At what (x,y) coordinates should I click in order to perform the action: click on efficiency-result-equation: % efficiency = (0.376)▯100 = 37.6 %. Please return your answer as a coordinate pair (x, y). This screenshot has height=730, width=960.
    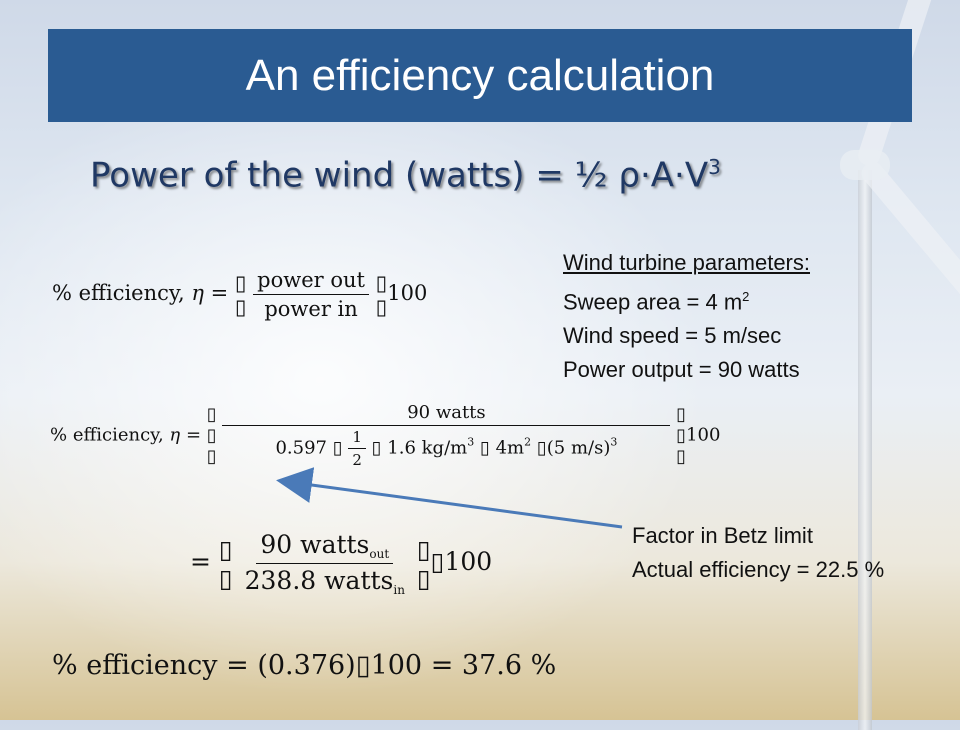
    Looking at the image, I should click on (304, 665).